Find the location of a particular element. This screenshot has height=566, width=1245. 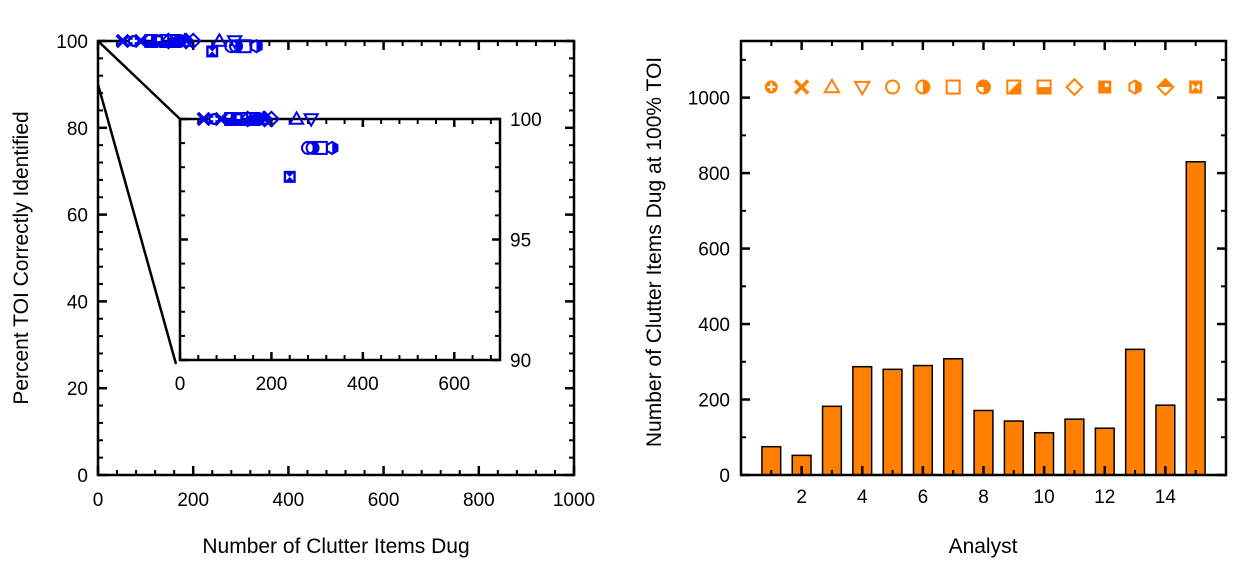

scatter-x-tick-label: 400 is located at coordinates (289, 500).